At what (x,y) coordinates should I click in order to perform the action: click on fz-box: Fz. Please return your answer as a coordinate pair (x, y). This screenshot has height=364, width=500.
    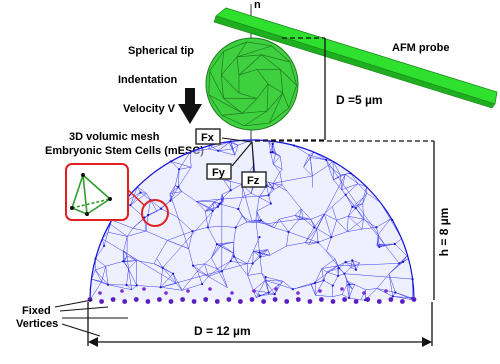
    Looking at the image, I should click on (254, 179).